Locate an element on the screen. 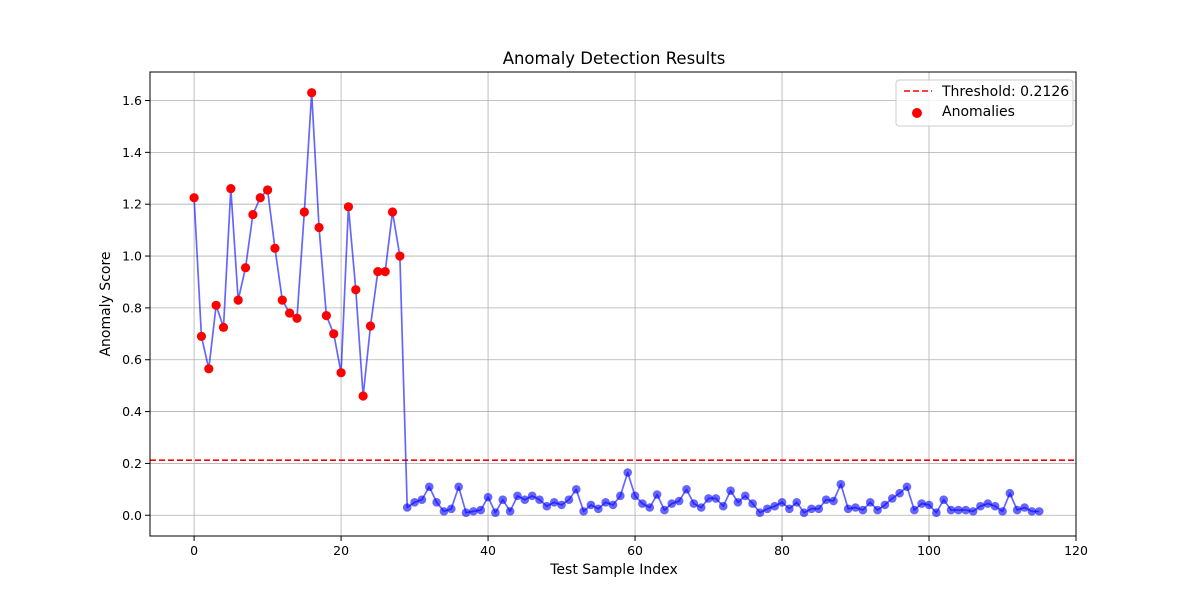  legend: Threshold: 0.2126 Anomalies is located at coordinates (984, 103).